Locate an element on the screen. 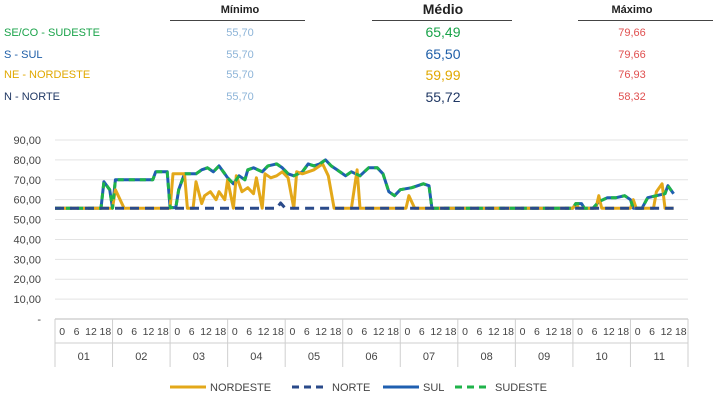 Image resolution: width=715 pixels, height=406 pixels. legend-label-sudeste: SUDESTE is located at coordinates (521, 388).